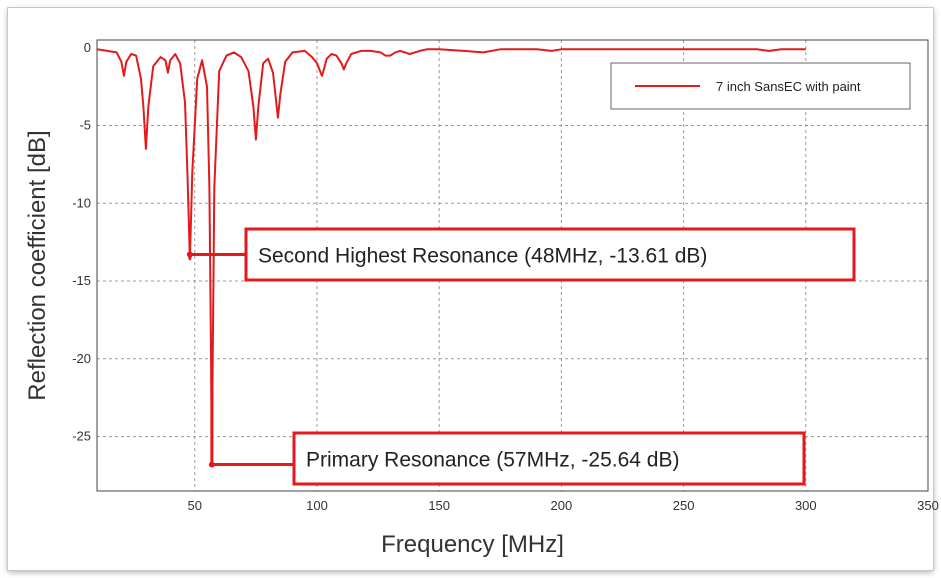 The image size is (941, 578). What do you see at coordinates (37, 265) in the screenshot?
I see `y-axis-title: Reflection coefficient [dB]` at bounding box center [37, 265].